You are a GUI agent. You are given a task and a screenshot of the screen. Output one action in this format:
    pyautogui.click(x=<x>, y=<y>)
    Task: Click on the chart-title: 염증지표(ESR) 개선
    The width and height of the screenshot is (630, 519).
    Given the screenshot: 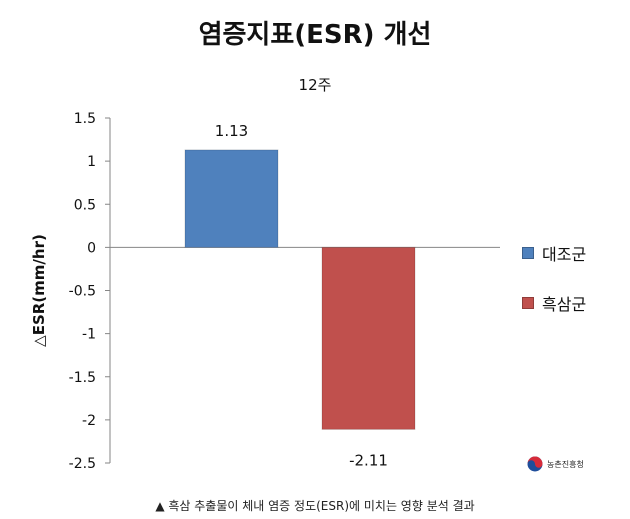 What is the action you would take?
    pyautogui.click(x=315, y=35)
    